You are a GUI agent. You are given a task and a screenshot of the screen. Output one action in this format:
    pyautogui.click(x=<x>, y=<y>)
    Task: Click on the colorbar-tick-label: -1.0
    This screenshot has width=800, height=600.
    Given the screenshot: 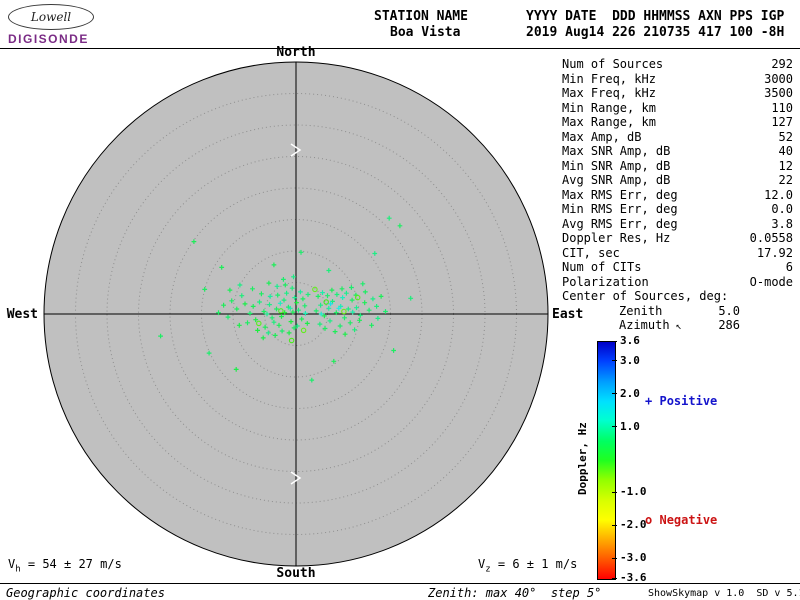 What is the action you would take?
    pyautogui.click(x=633, y=492)
    